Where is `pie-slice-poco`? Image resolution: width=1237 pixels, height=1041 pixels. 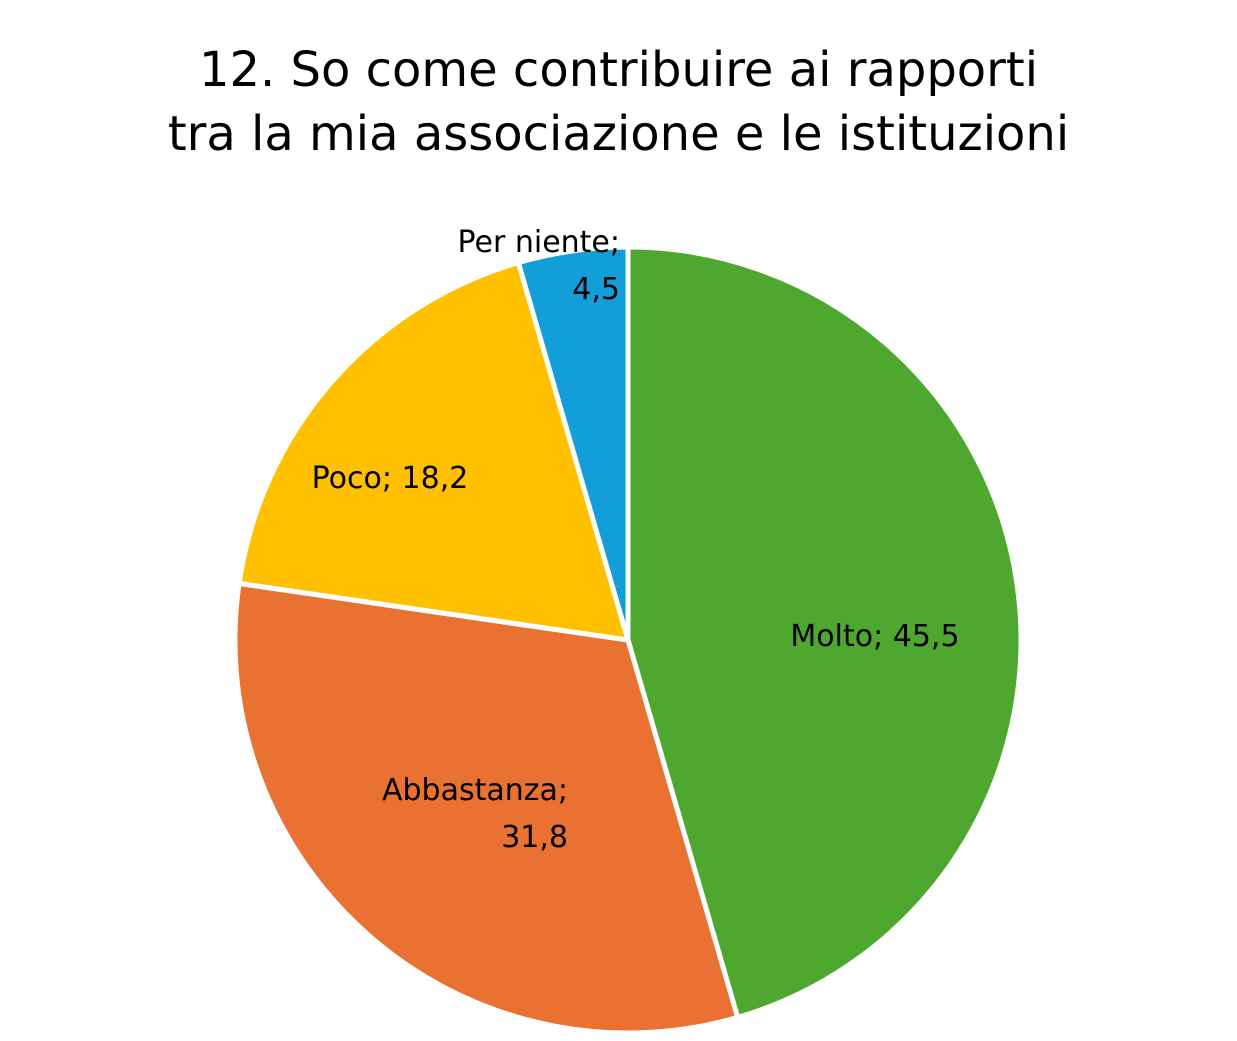
pie-slice-poco is located at coordinates (433, 451).